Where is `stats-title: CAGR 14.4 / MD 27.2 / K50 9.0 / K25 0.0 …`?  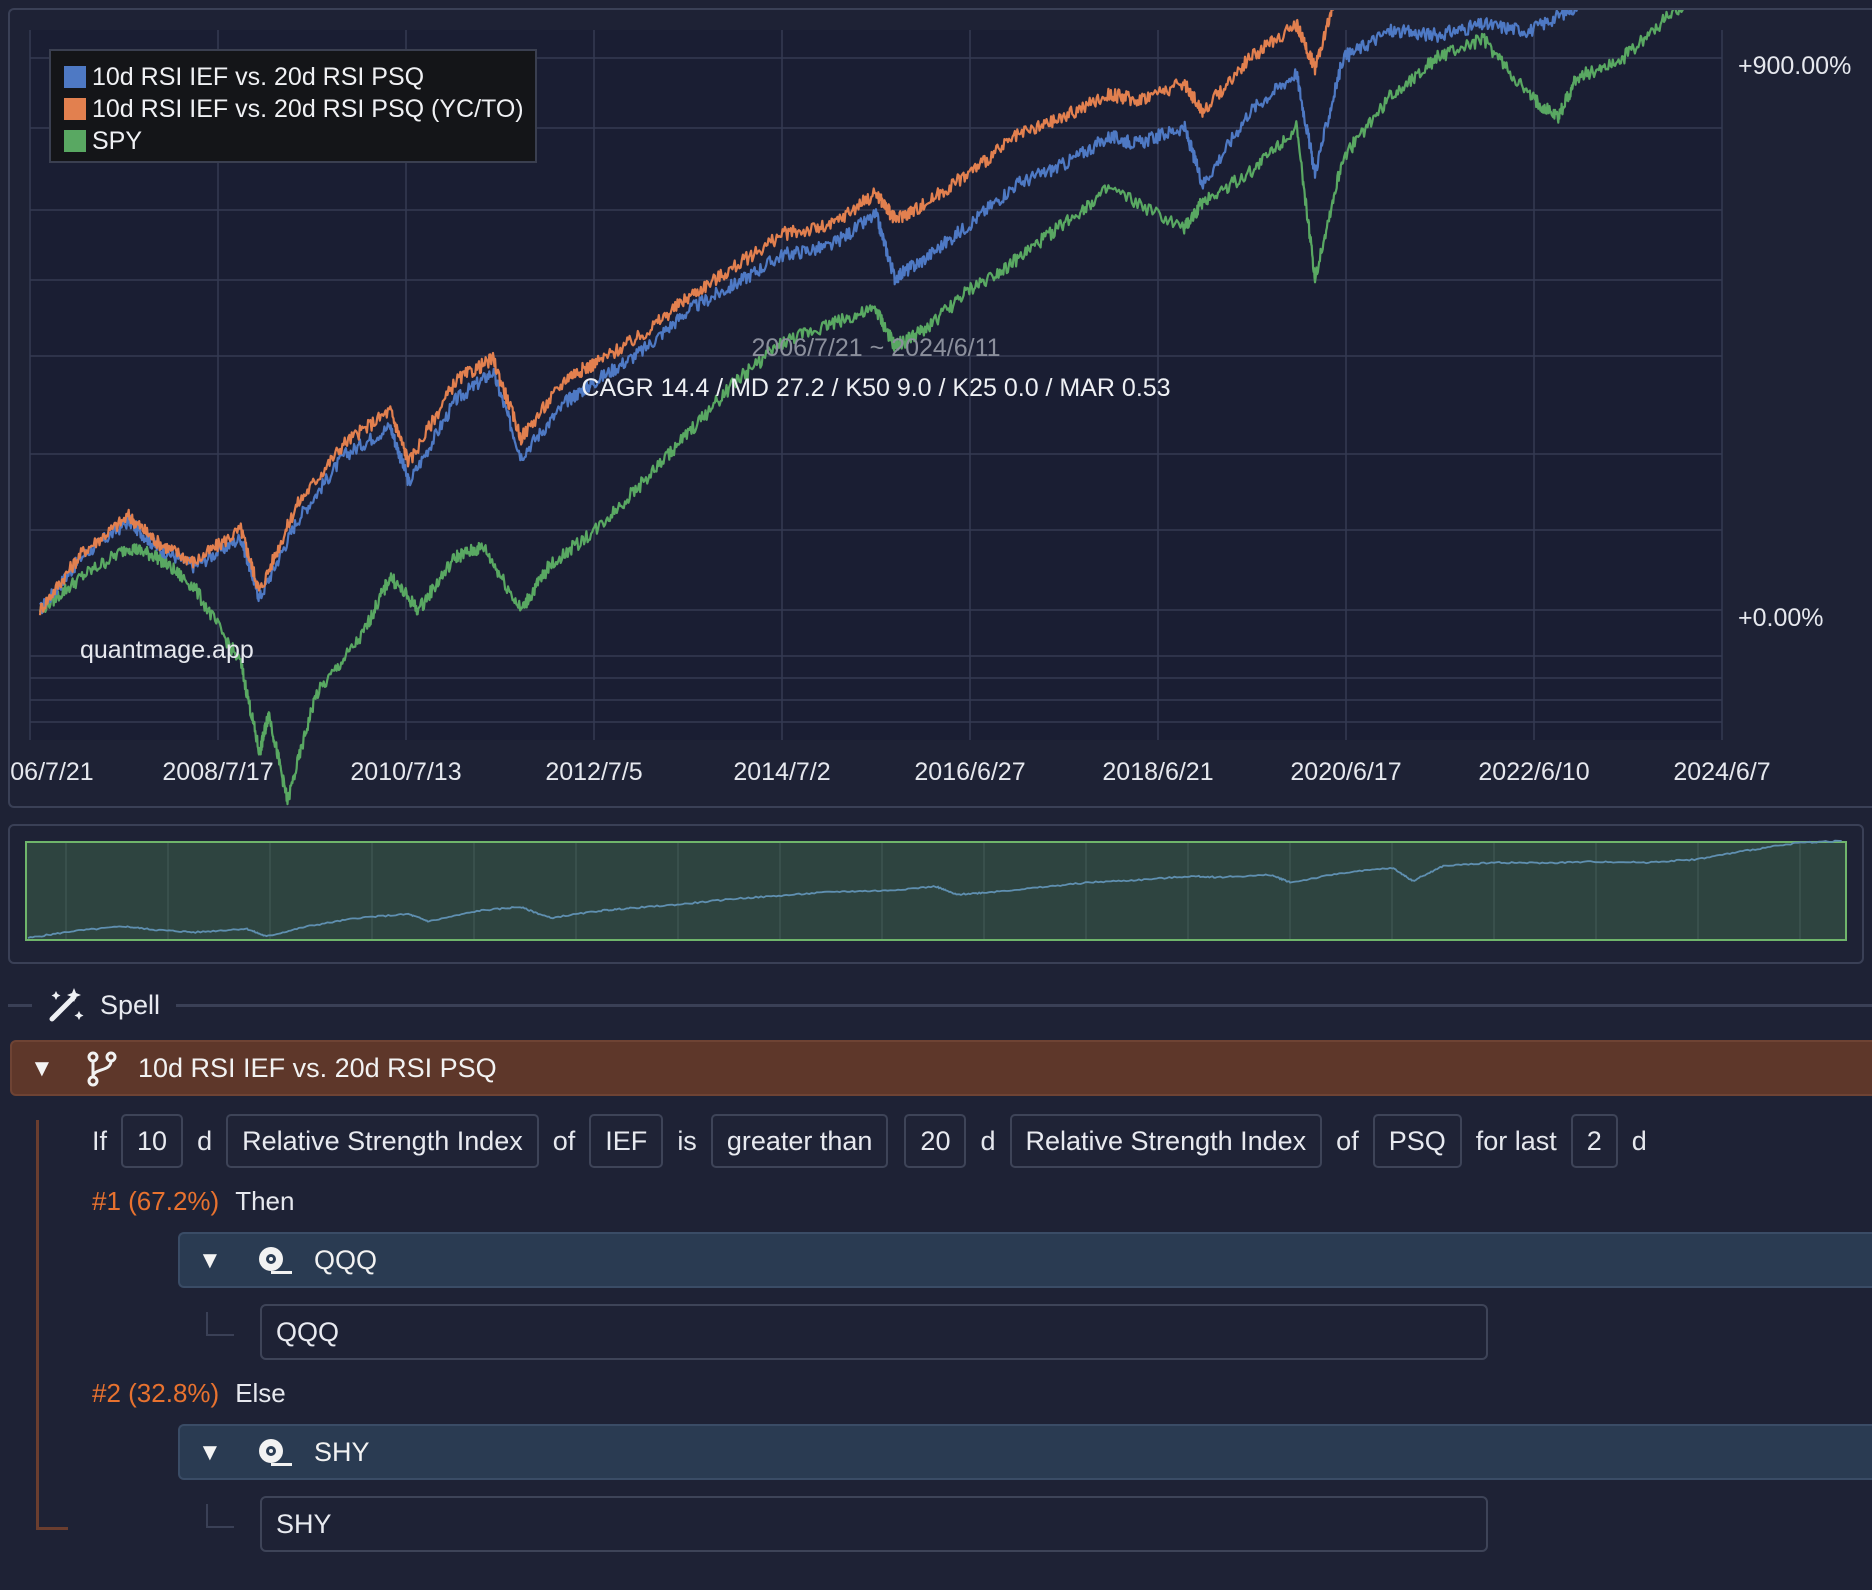 stats-title: CAGR 14.4 / MD 27.2 / K50 9.0 / K25 0.0 … is located at coordinates (875, 388).